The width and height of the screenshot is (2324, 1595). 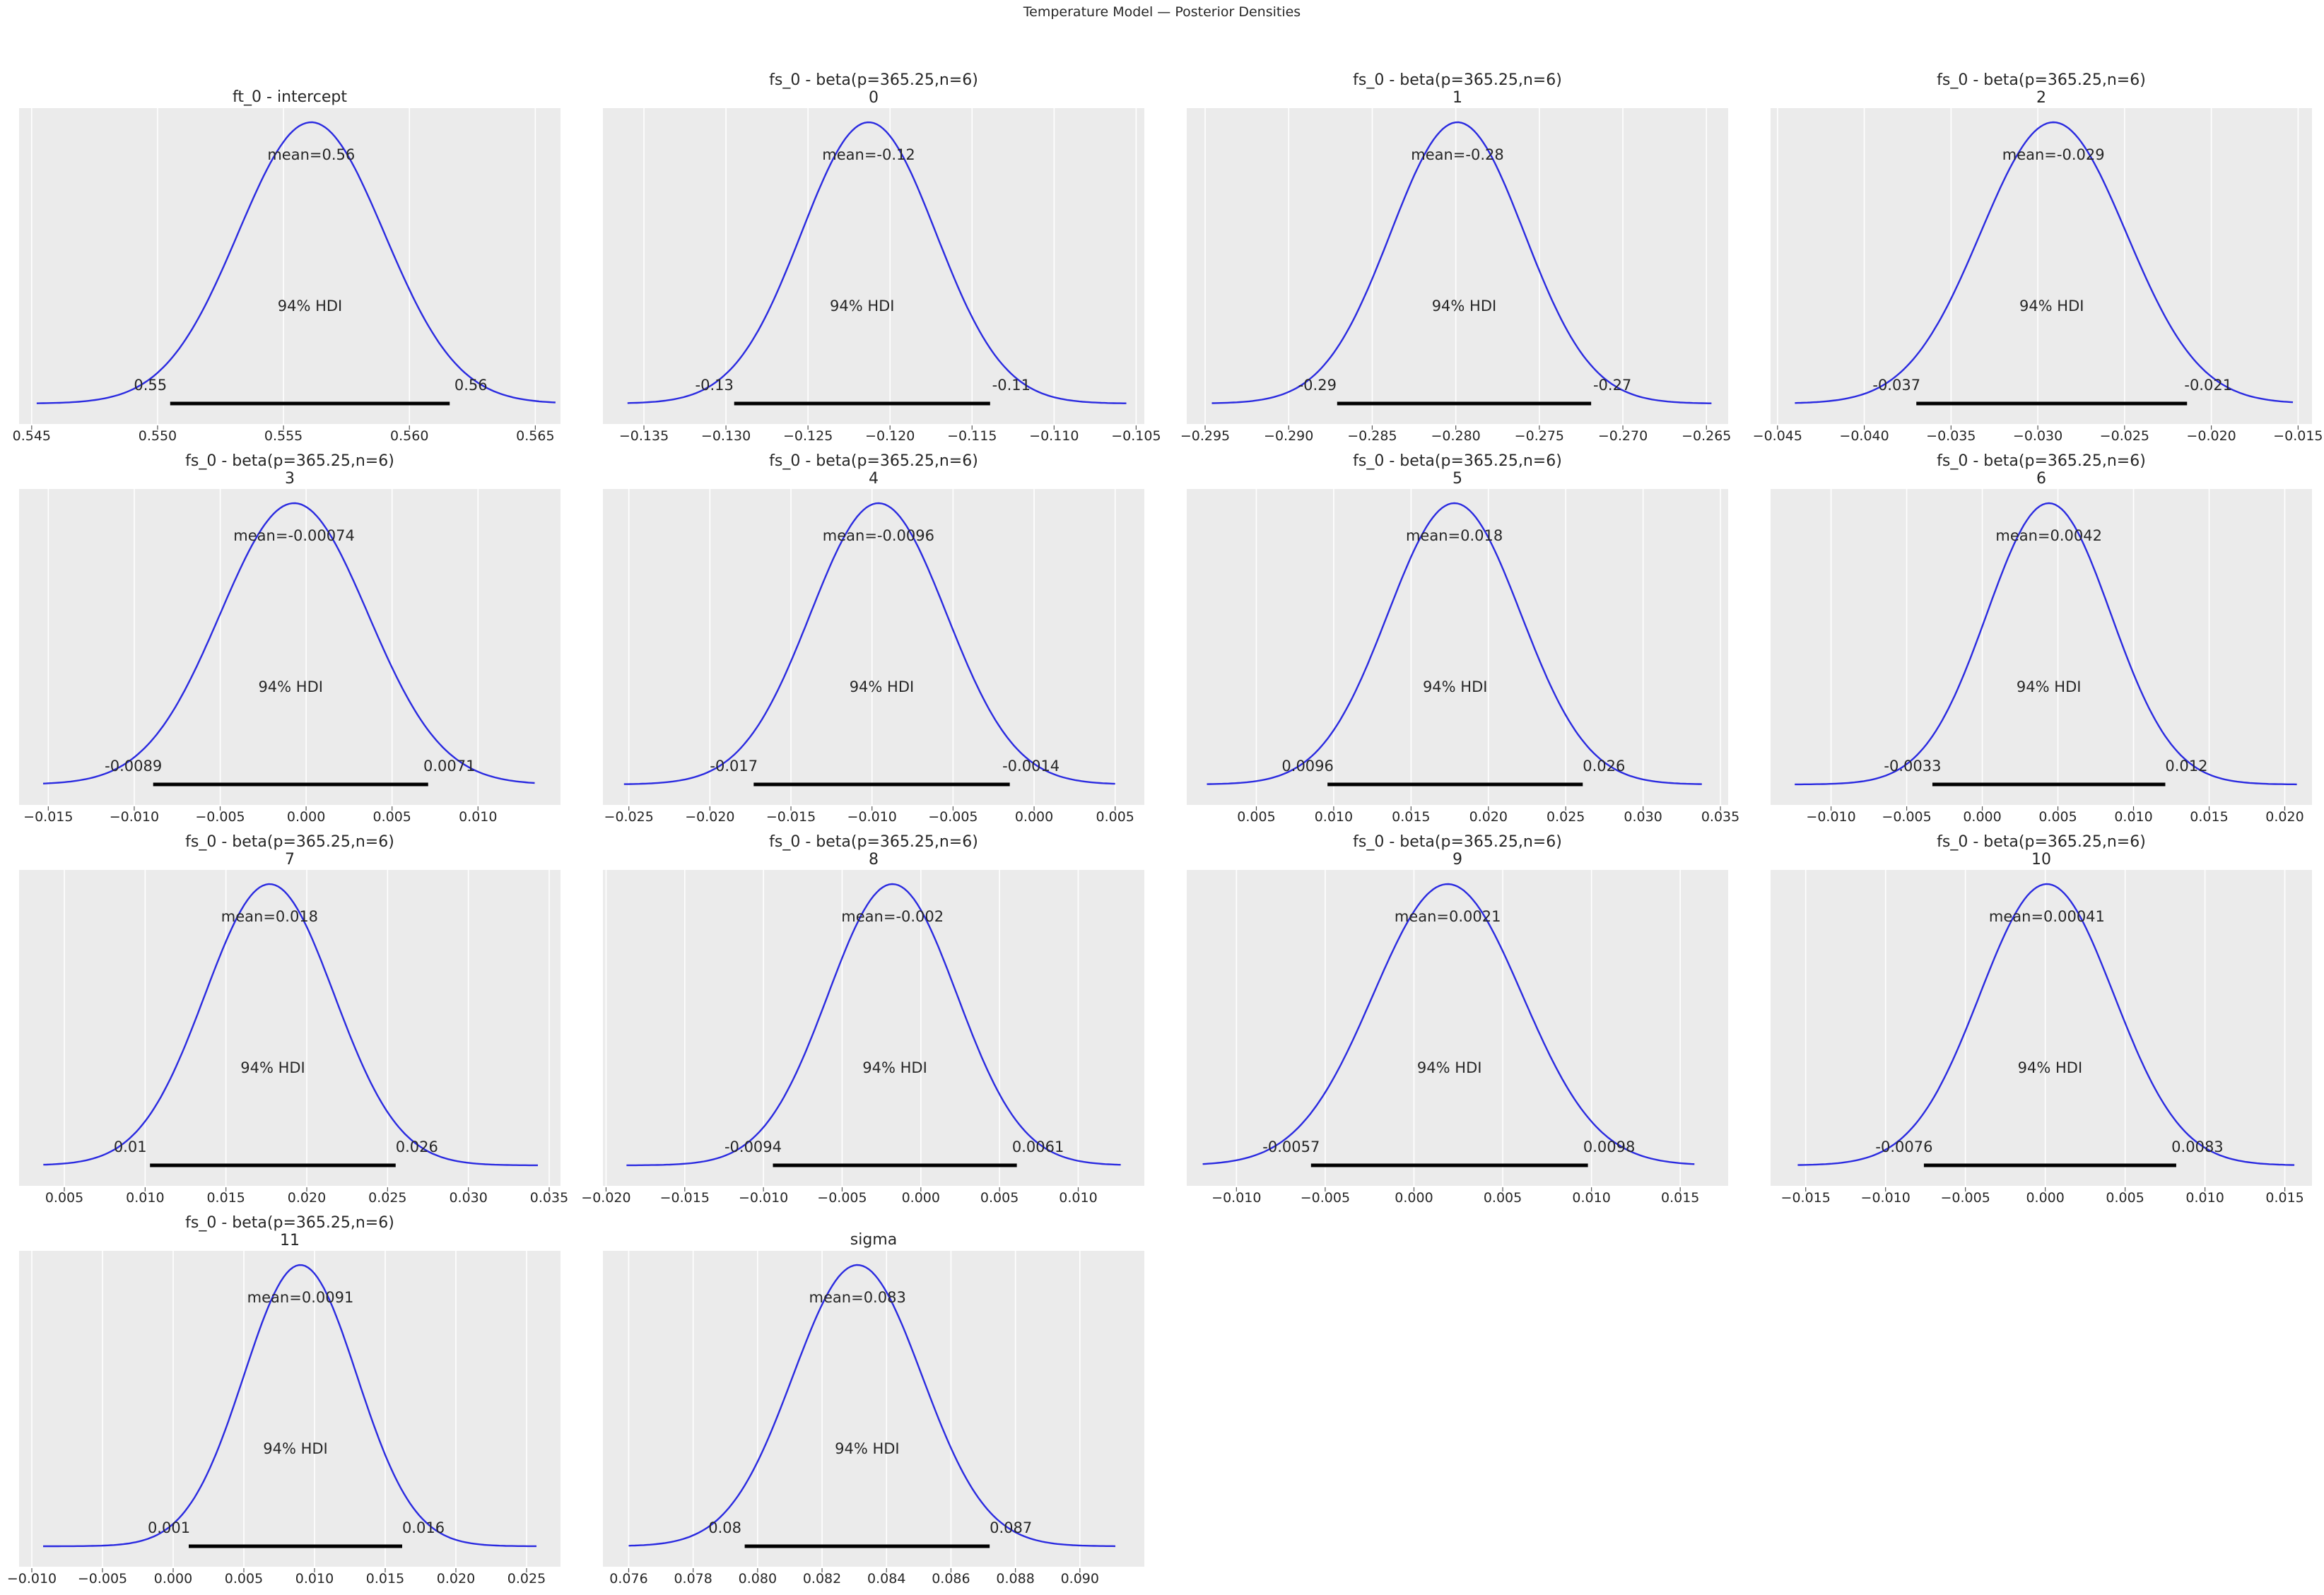 What do you see at coordinates (290, 1240) in the screenshot?
I see `subplot-subtitle: 11` at bounding box center [290, 1240].